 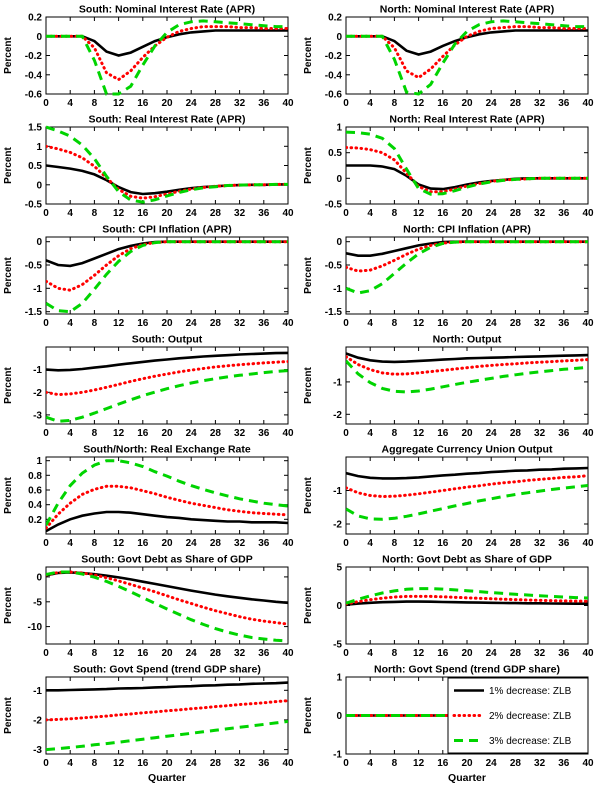 What do you see at coordinates (530, 716) in the screenshot?
I see `legend-label: 2% decrease: ZLB` at bounding box center [530, 716].